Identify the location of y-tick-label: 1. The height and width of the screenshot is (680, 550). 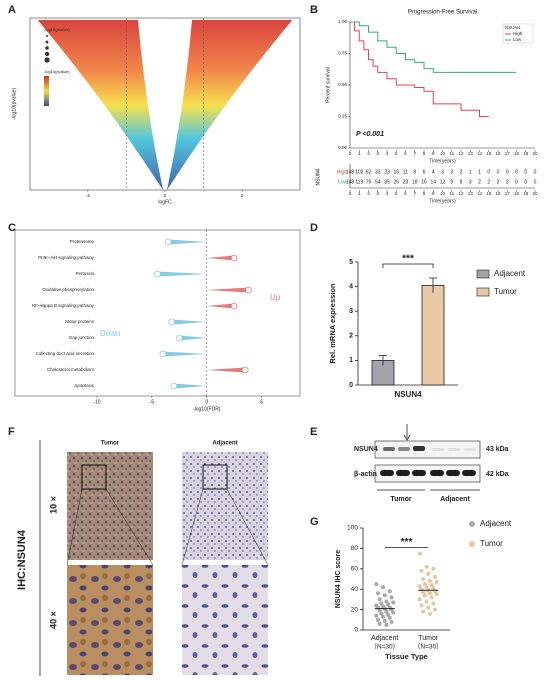
(351, 360).